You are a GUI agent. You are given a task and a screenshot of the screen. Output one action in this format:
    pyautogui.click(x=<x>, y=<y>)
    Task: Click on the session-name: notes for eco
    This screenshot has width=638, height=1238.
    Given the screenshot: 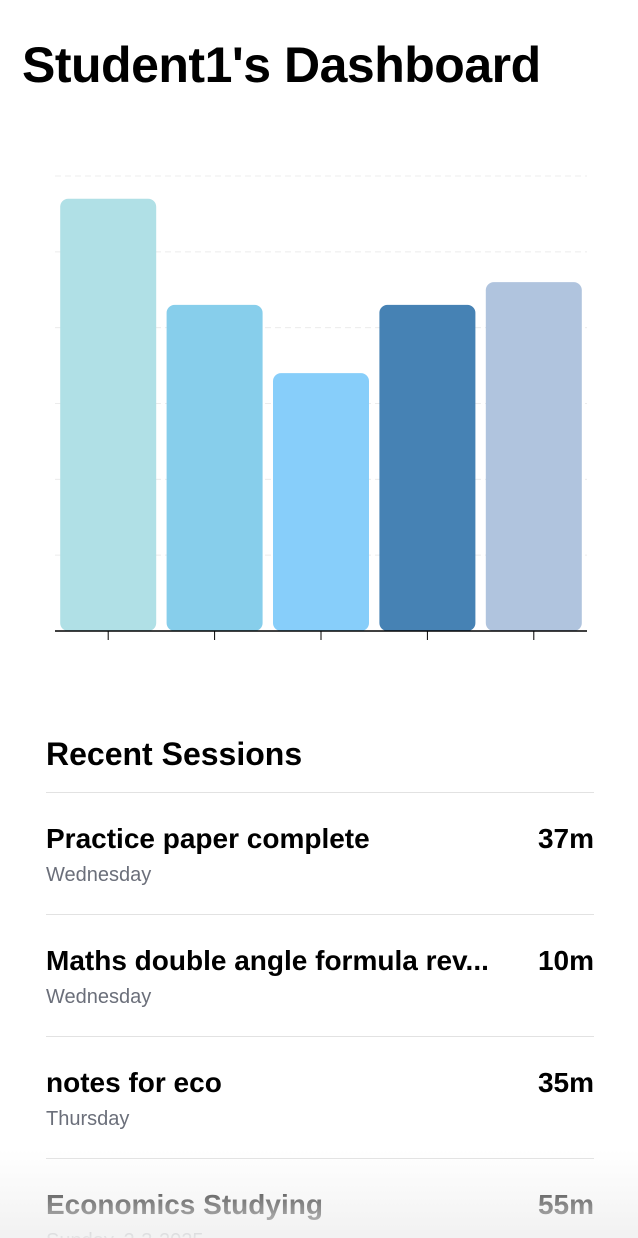 What is the action you would take?
    pyautogui.click(x=134, y=1082)
    